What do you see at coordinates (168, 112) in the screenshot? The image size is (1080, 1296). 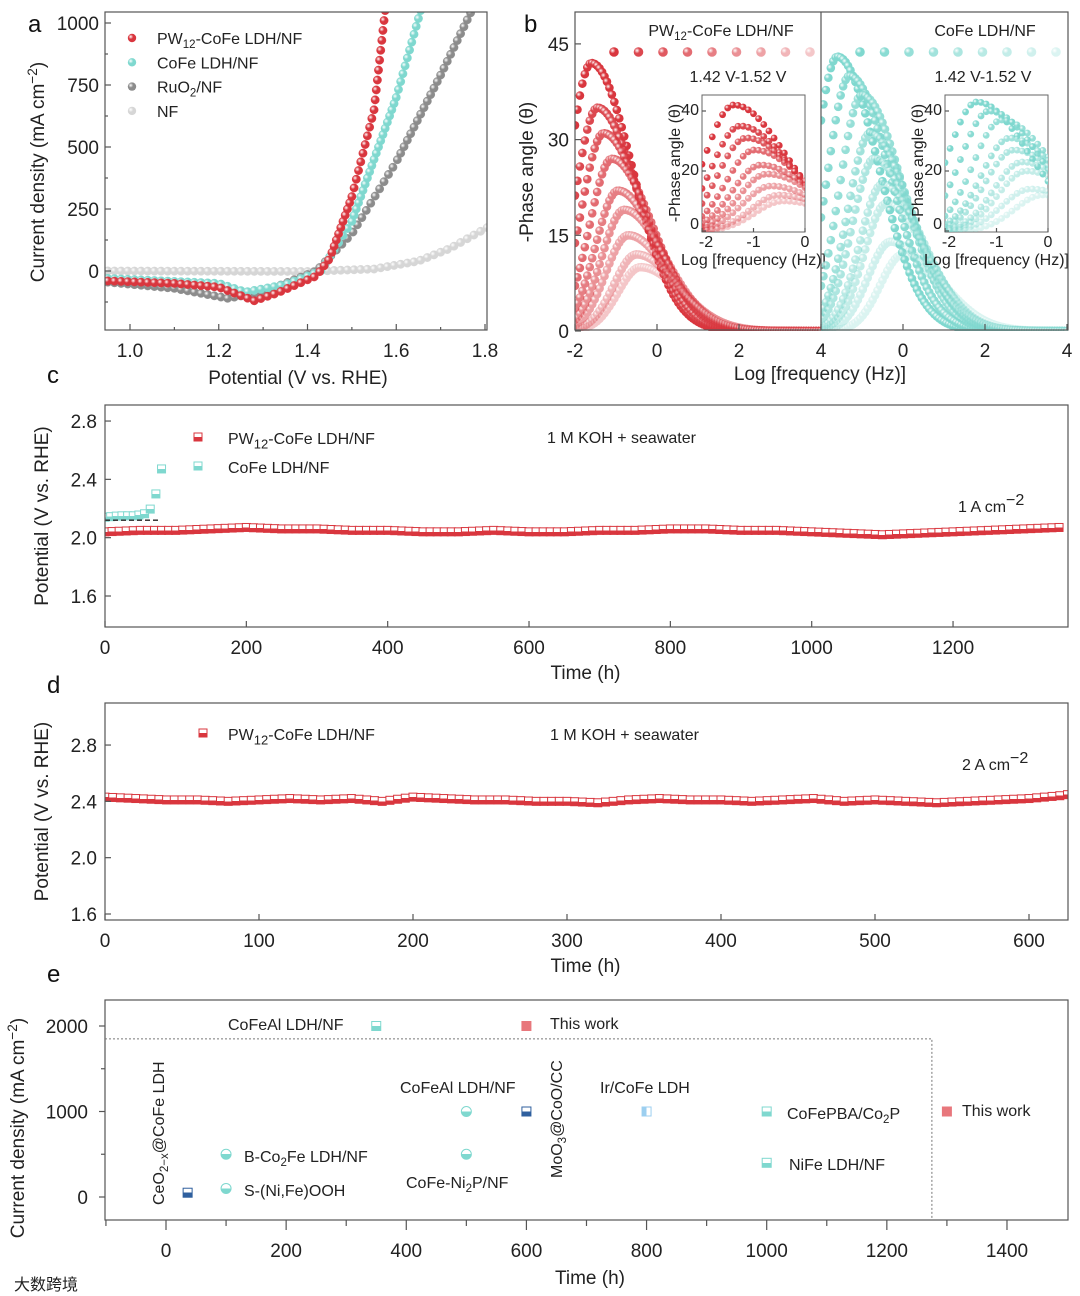 I see `legend-label: NF` at bounding box center [168, 112].